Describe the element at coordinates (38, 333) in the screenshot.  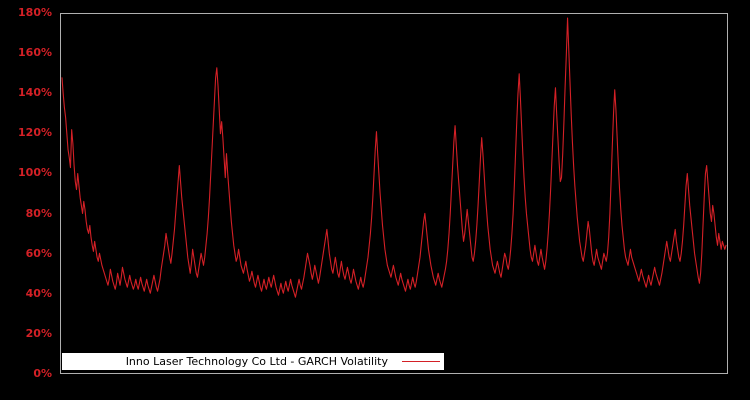
I see `y-axis-tick-label: 20%` at that location.